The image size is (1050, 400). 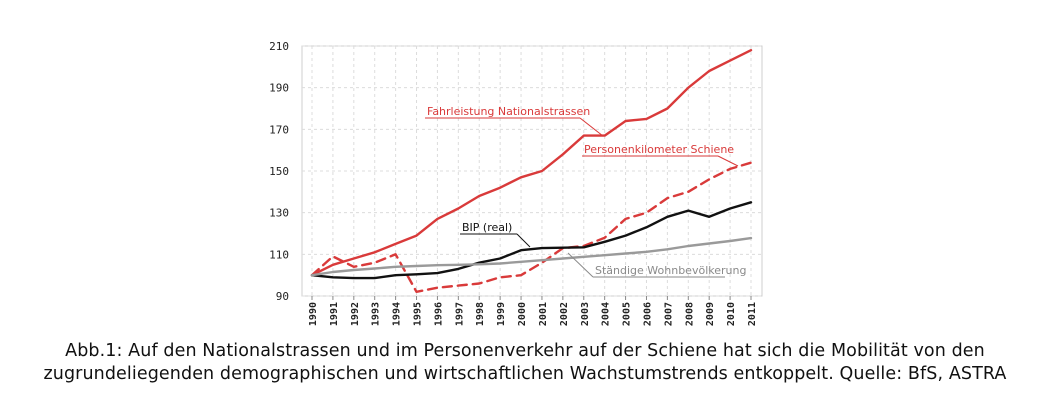 What do you see at coordinates (689, 314) in the screenshot?
I see `x-tick-label: 2008` at bounding box center [689, 314].